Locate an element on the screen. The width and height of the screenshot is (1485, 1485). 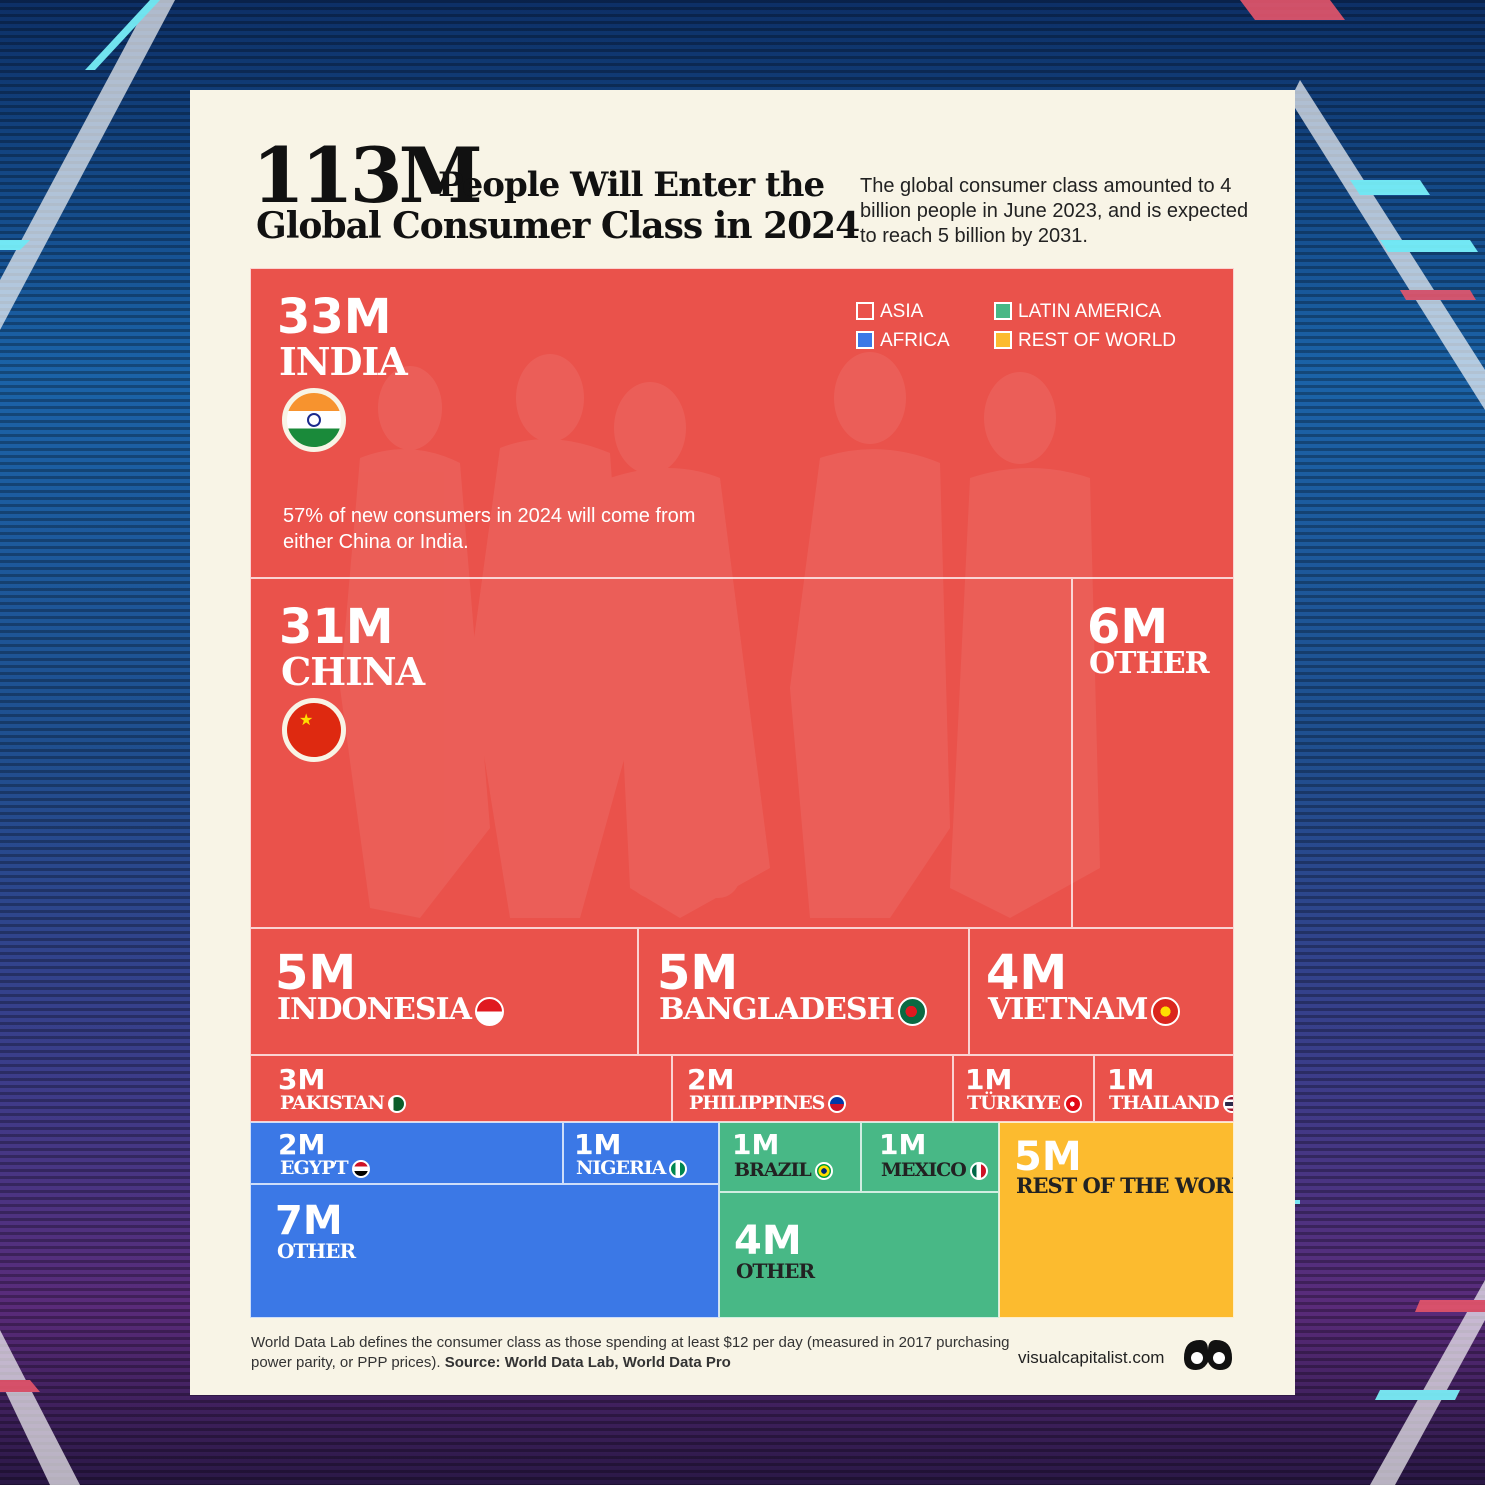
country-name: REST OF THE WORLD is located at coordinates (1124, 1185).